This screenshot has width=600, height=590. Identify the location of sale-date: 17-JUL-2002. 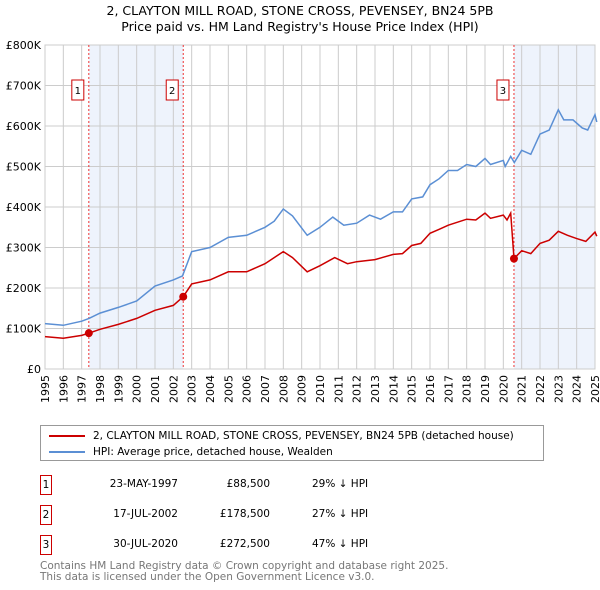
(145, 514).